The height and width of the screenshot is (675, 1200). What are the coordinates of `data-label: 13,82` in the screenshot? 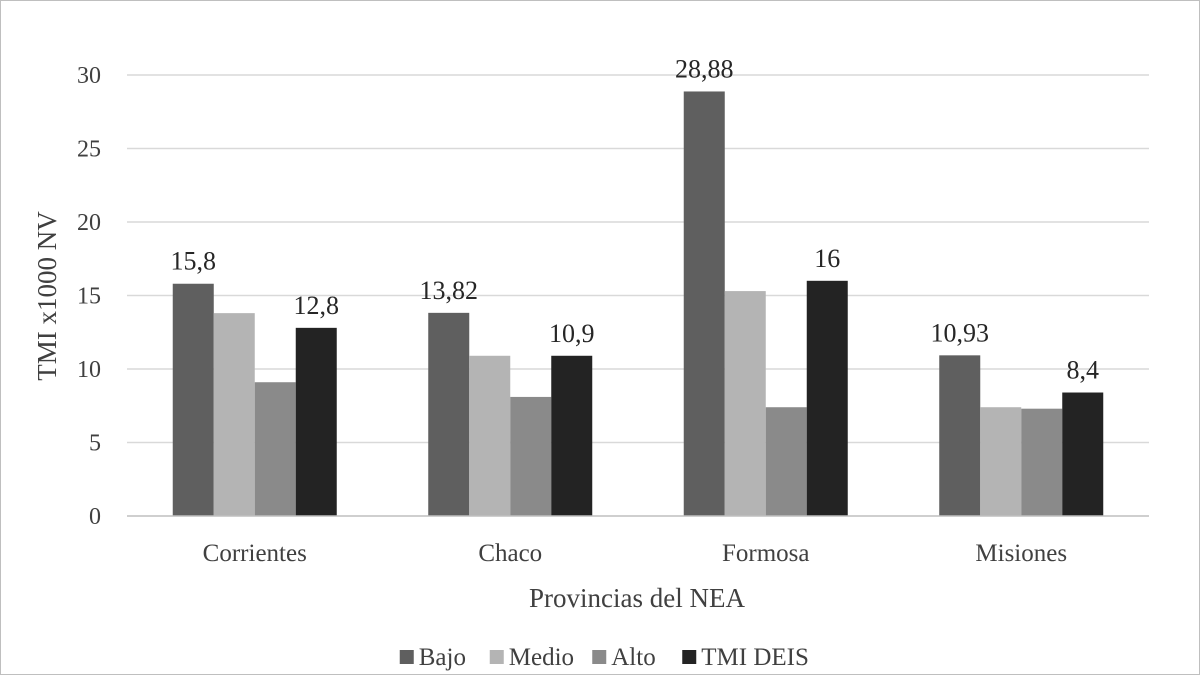 It's located at (449, 290).